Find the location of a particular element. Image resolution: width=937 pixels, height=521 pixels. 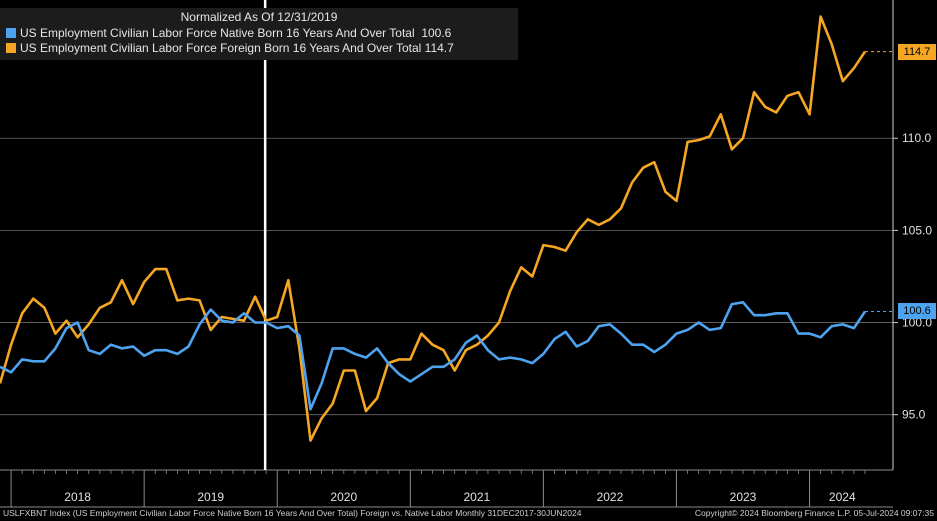

last-value-tag-foreign-born: 114.7 is located at coordinates (917, 51).